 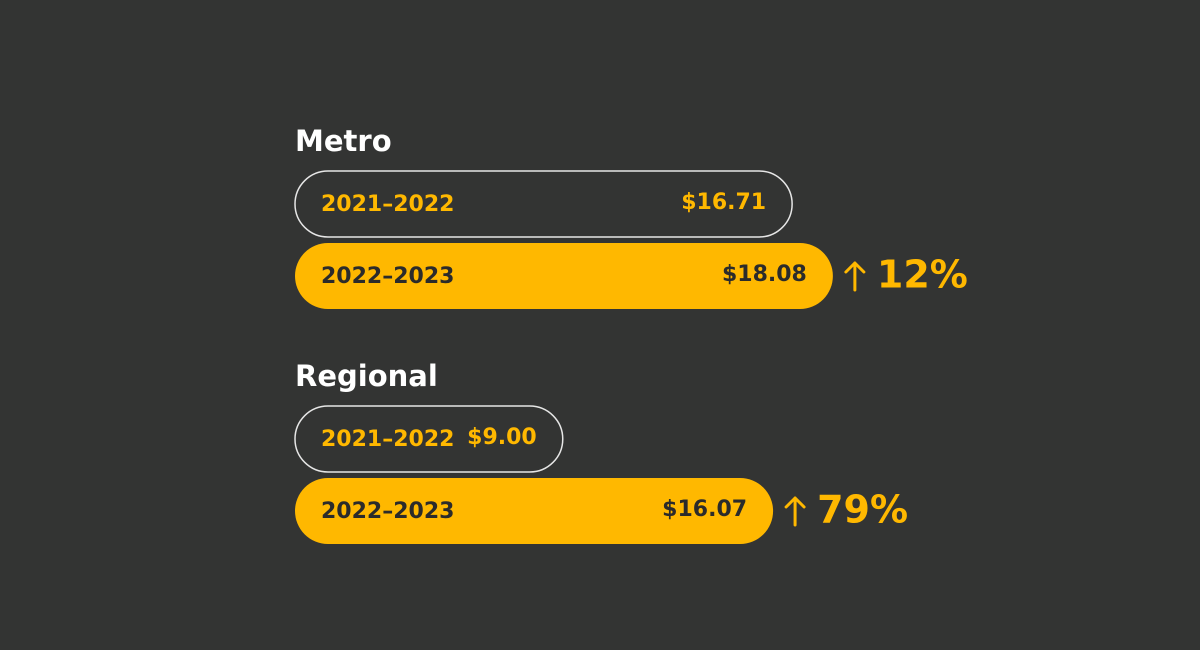 What do you see at coordinates (723, 202) in the screenshot?
I see `value-label: $16.71` at bounding box center [723, 202].